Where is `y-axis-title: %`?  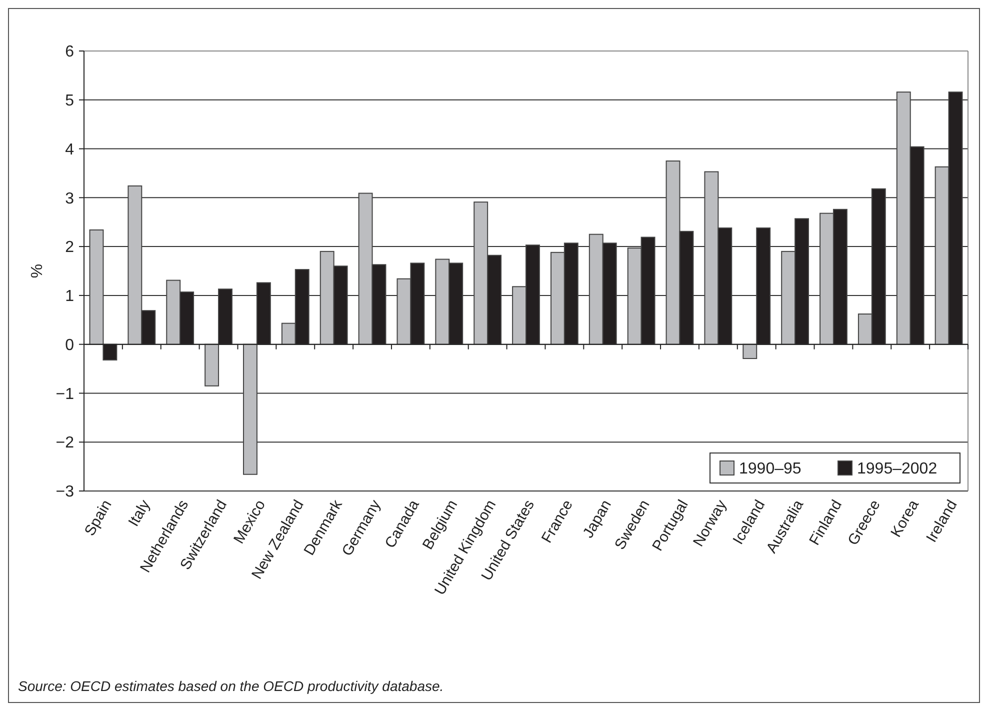 y-axis-title: % is located at coordinates (37, 271).